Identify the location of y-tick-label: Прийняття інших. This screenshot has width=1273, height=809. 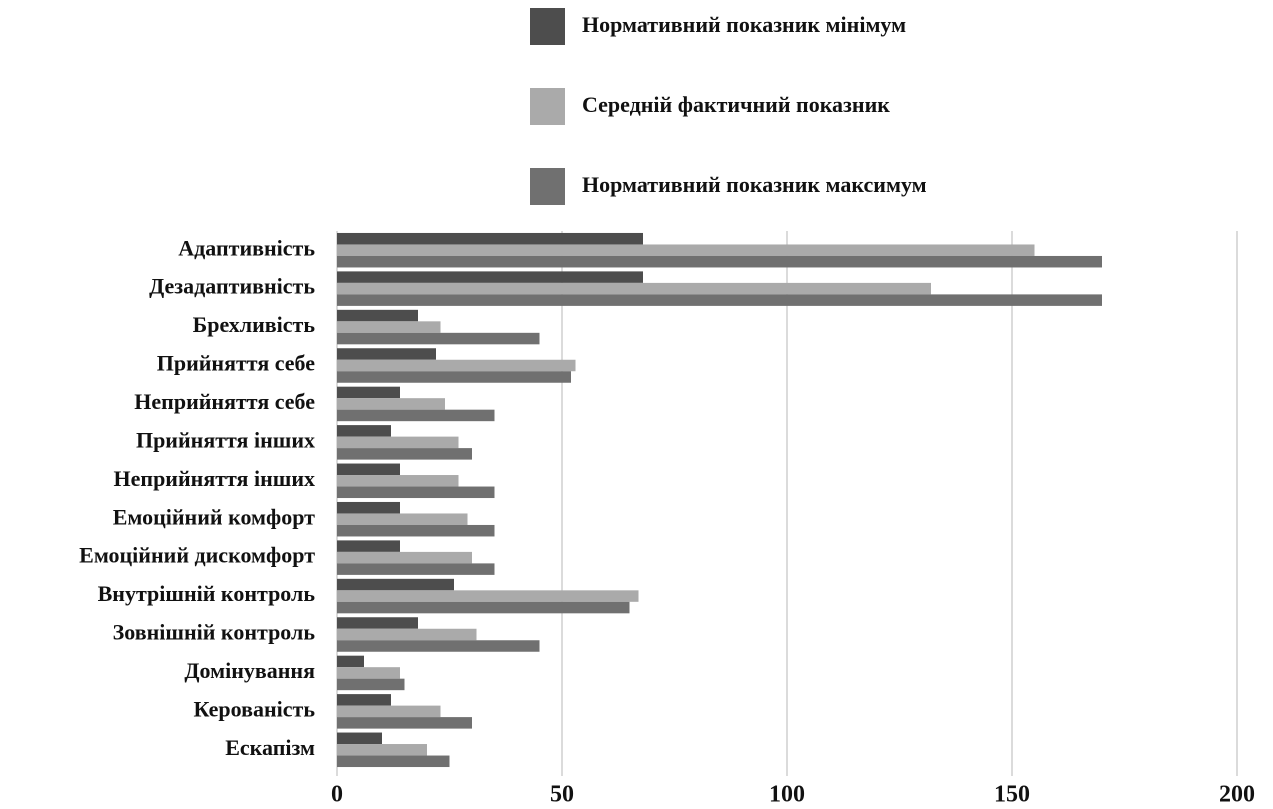
(225, 439).